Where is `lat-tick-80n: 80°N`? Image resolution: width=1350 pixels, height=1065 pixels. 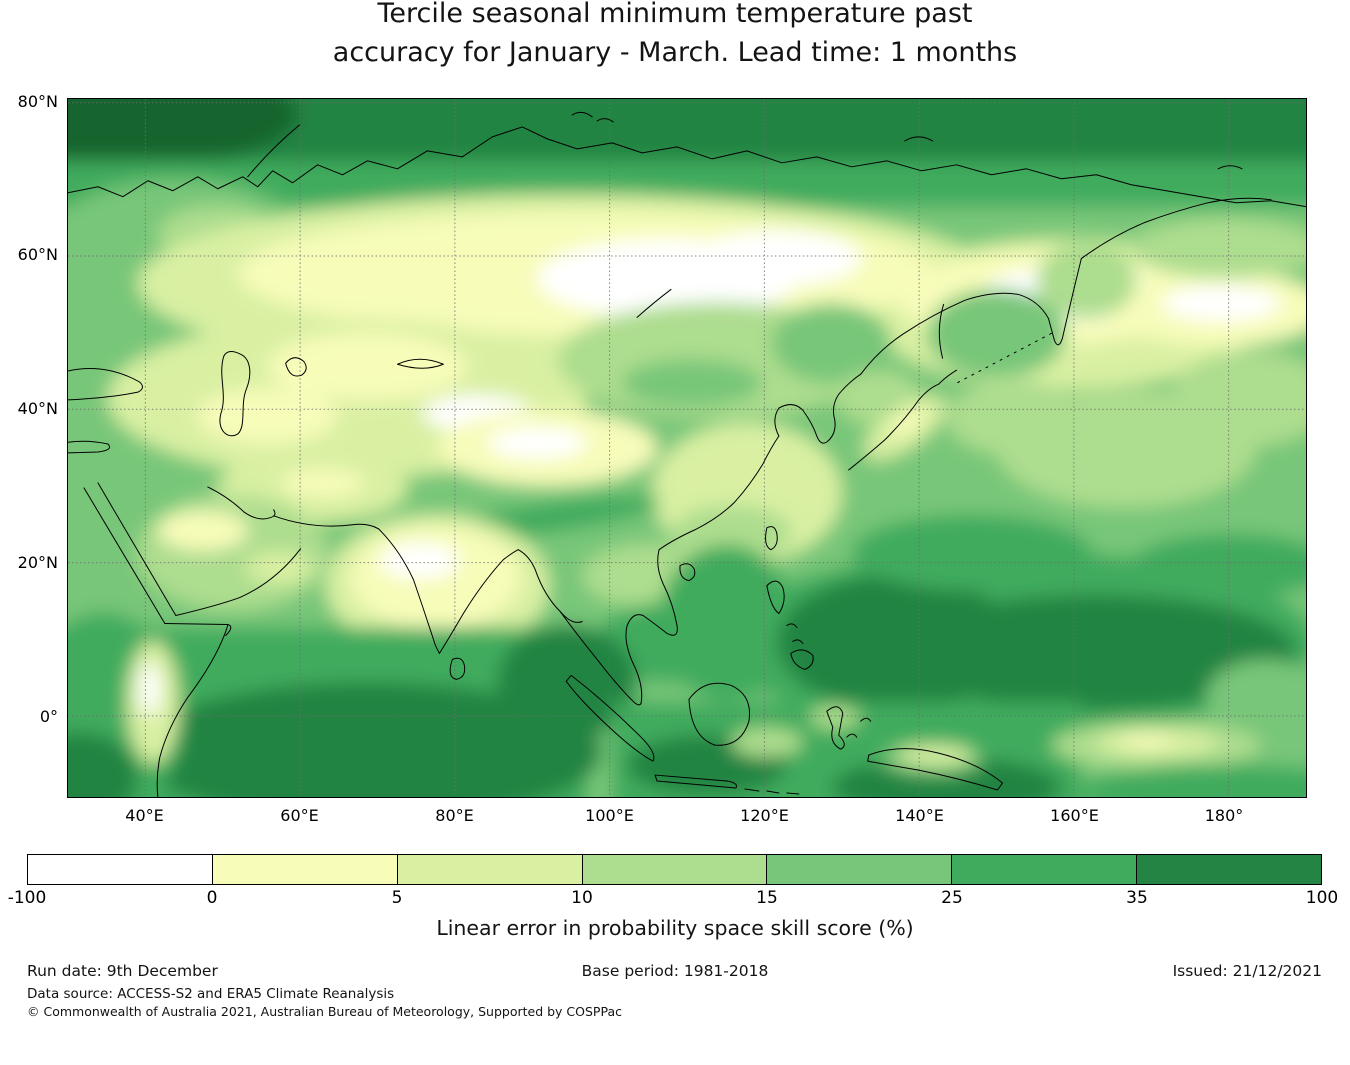 lat-tick-80n: 80°N is located at coordinates (37, 101).